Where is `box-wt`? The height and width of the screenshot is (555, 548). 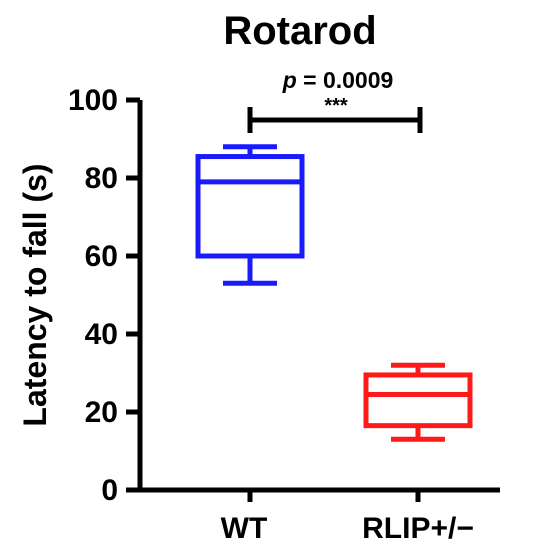 box-wt is located at coordinates (250, 215).